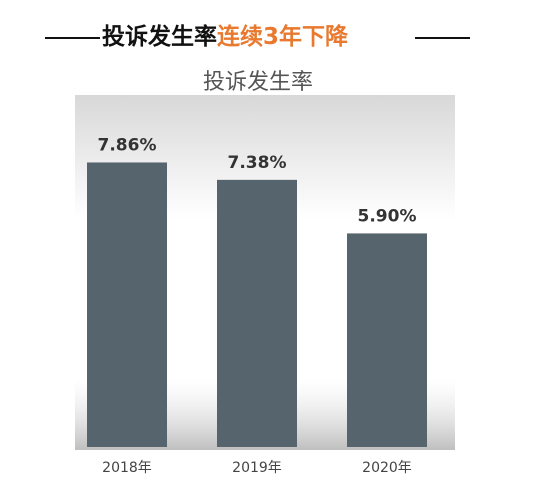 The height and width of the screenshot is (487, 540). I want to click on value-label: 7.86%, so click(127, 145).